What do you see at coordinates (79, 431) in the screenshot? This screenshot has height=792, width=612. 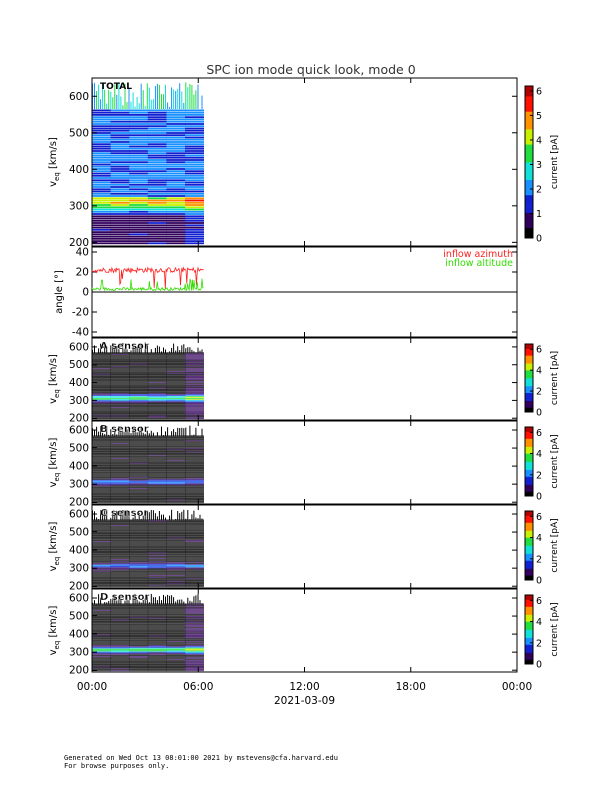 I see `y-tick-label: 600` at bounding box center [79, 431].